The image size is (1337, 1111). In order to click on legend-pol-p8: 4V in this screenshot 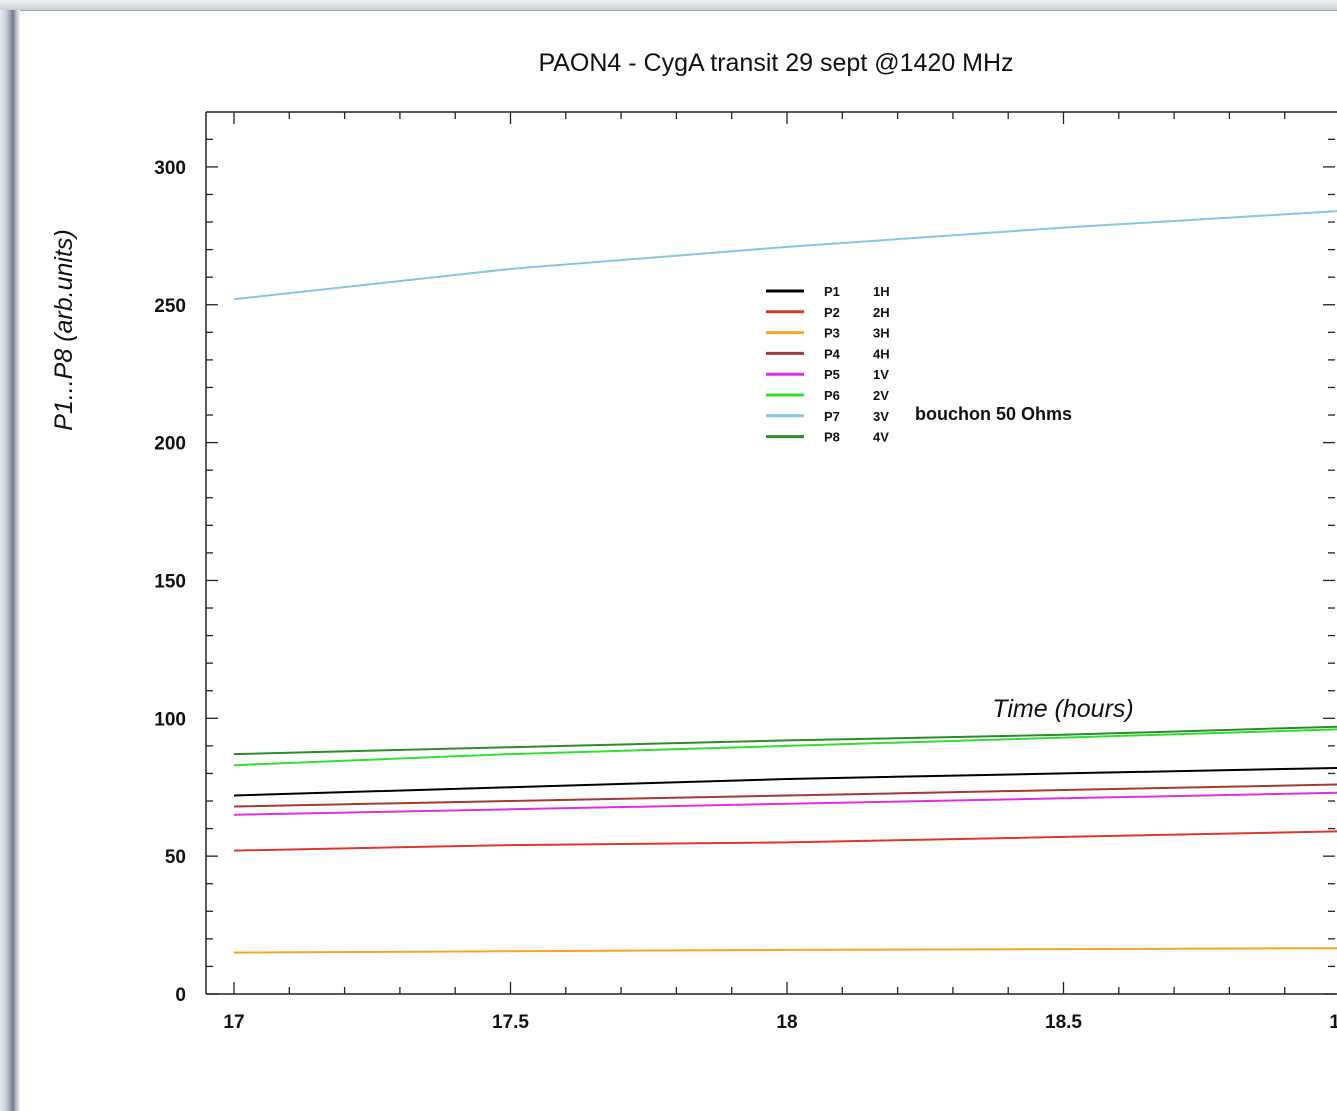, I will do `click(881, 437)`.